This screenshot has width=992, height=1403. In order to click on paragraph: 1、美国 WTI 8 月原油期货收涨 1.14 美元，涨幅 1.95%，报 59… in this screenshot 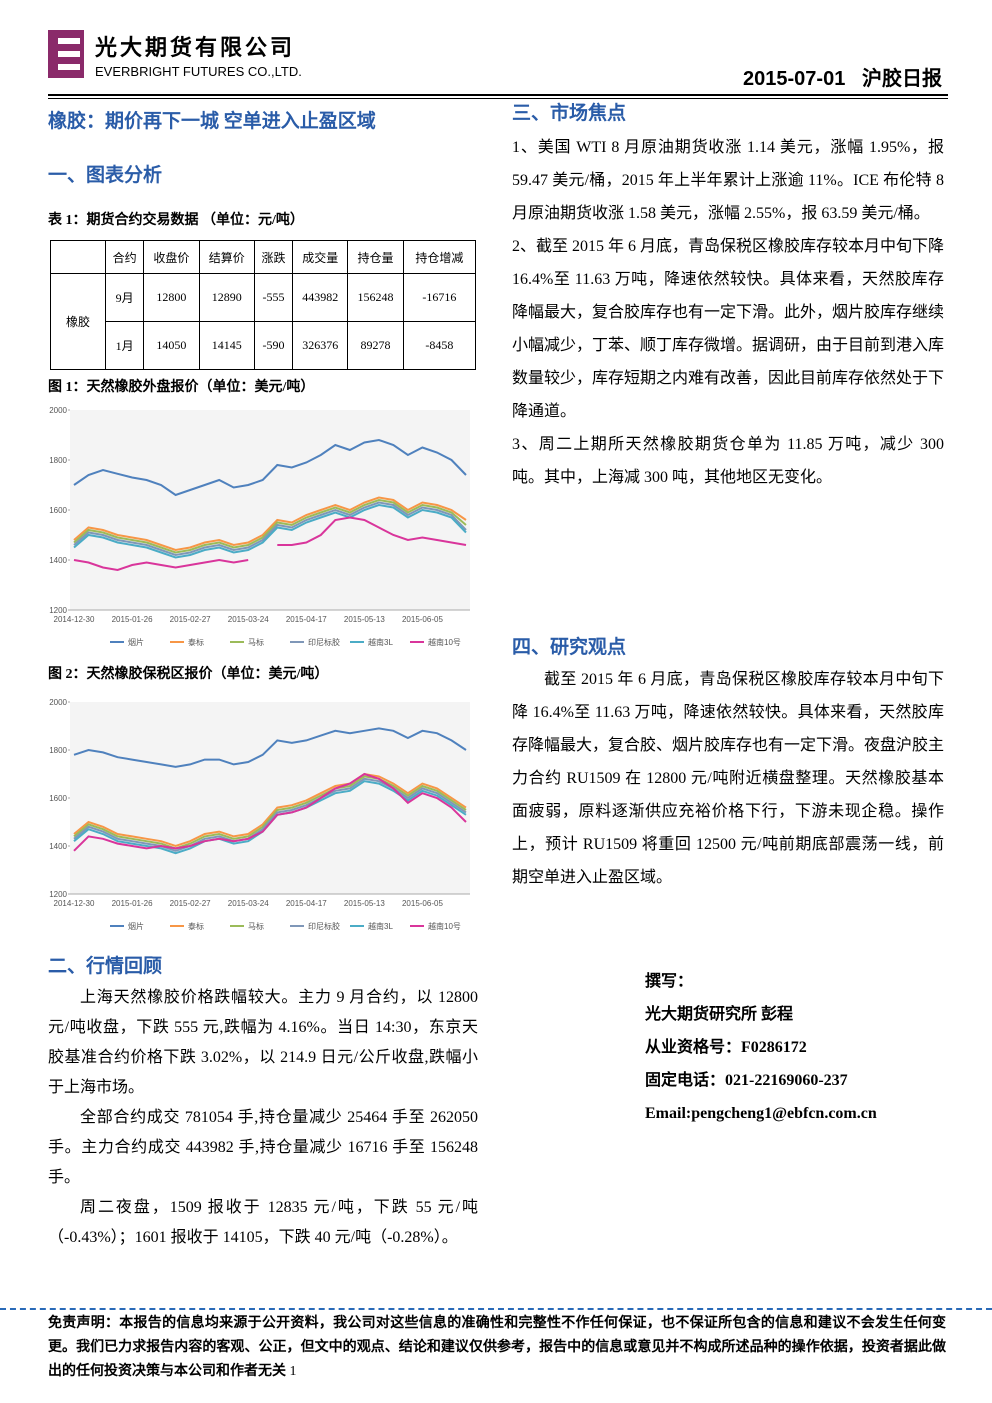, I will do `click(728, 180)`.